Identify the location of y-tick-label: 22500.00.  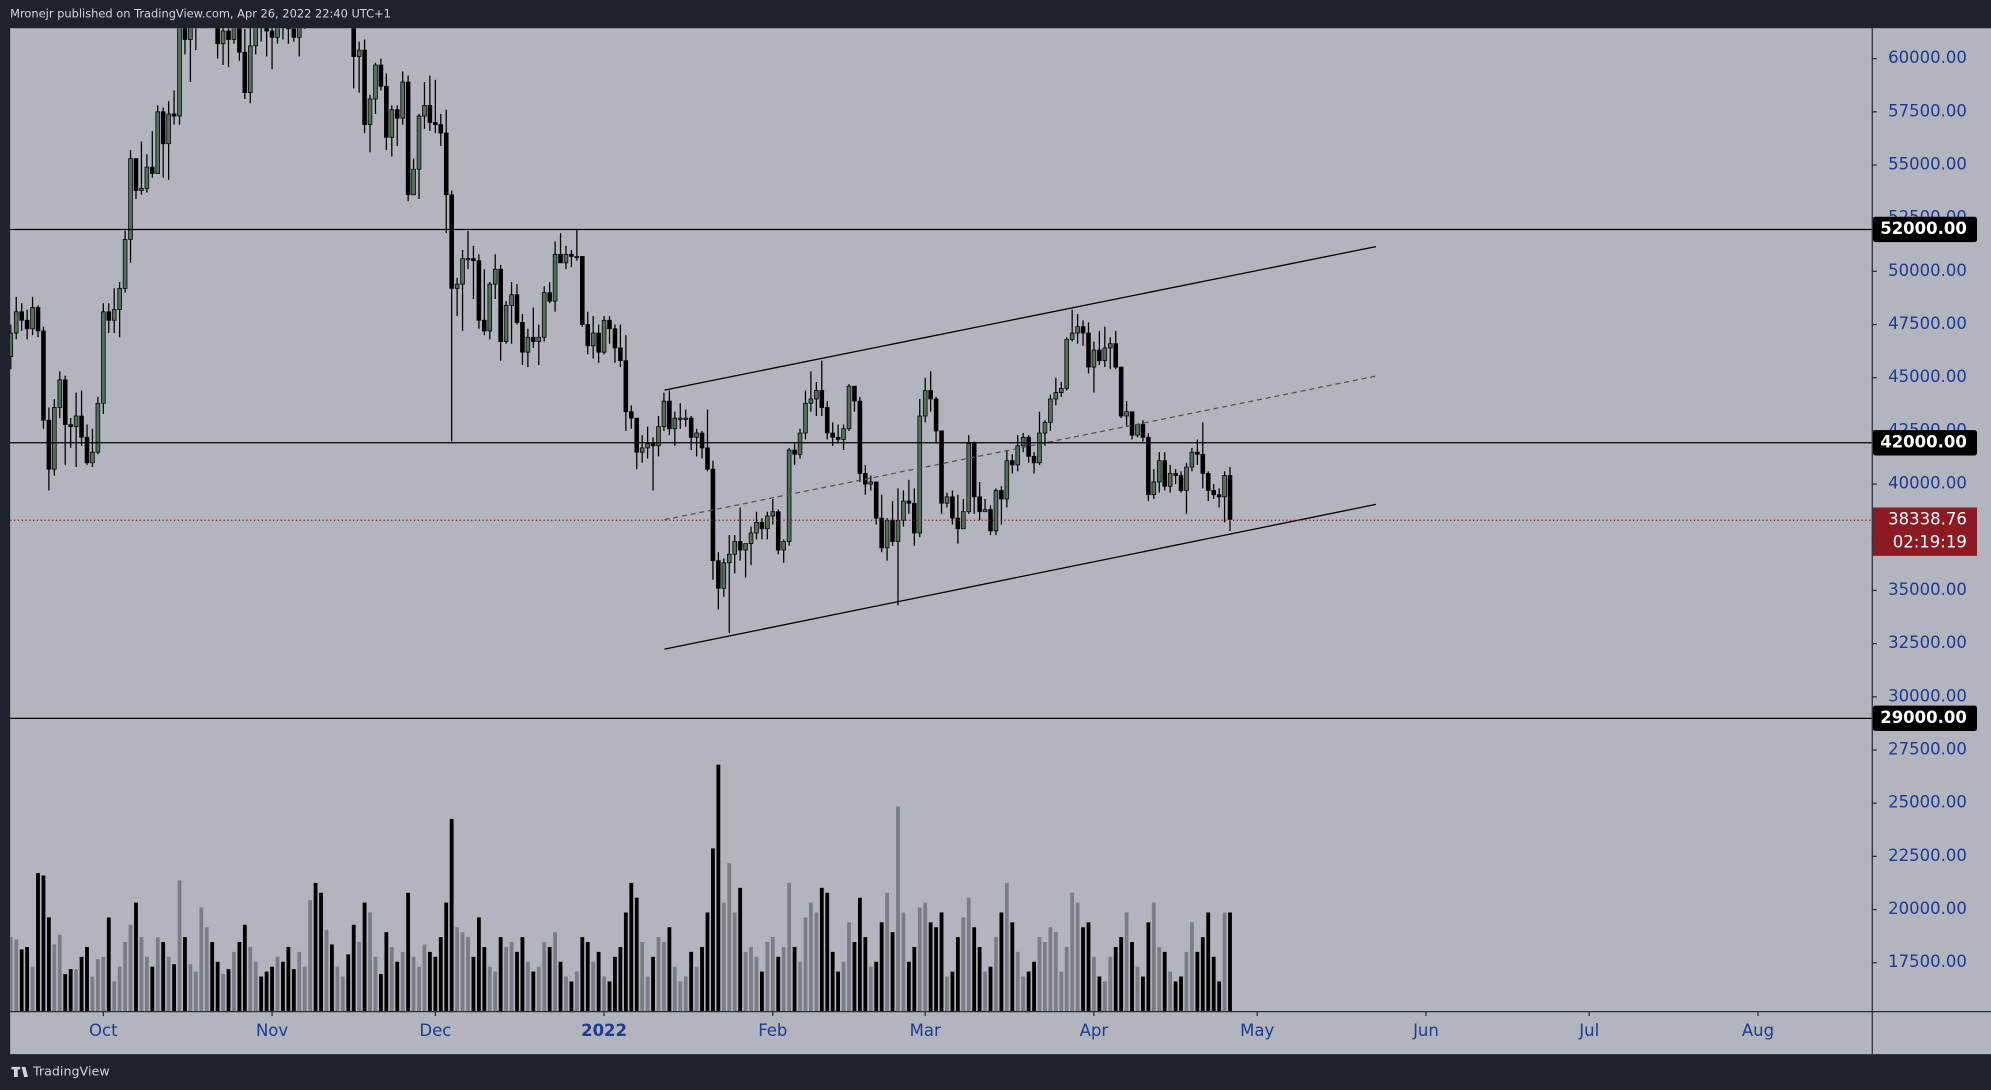
(1927, 855).